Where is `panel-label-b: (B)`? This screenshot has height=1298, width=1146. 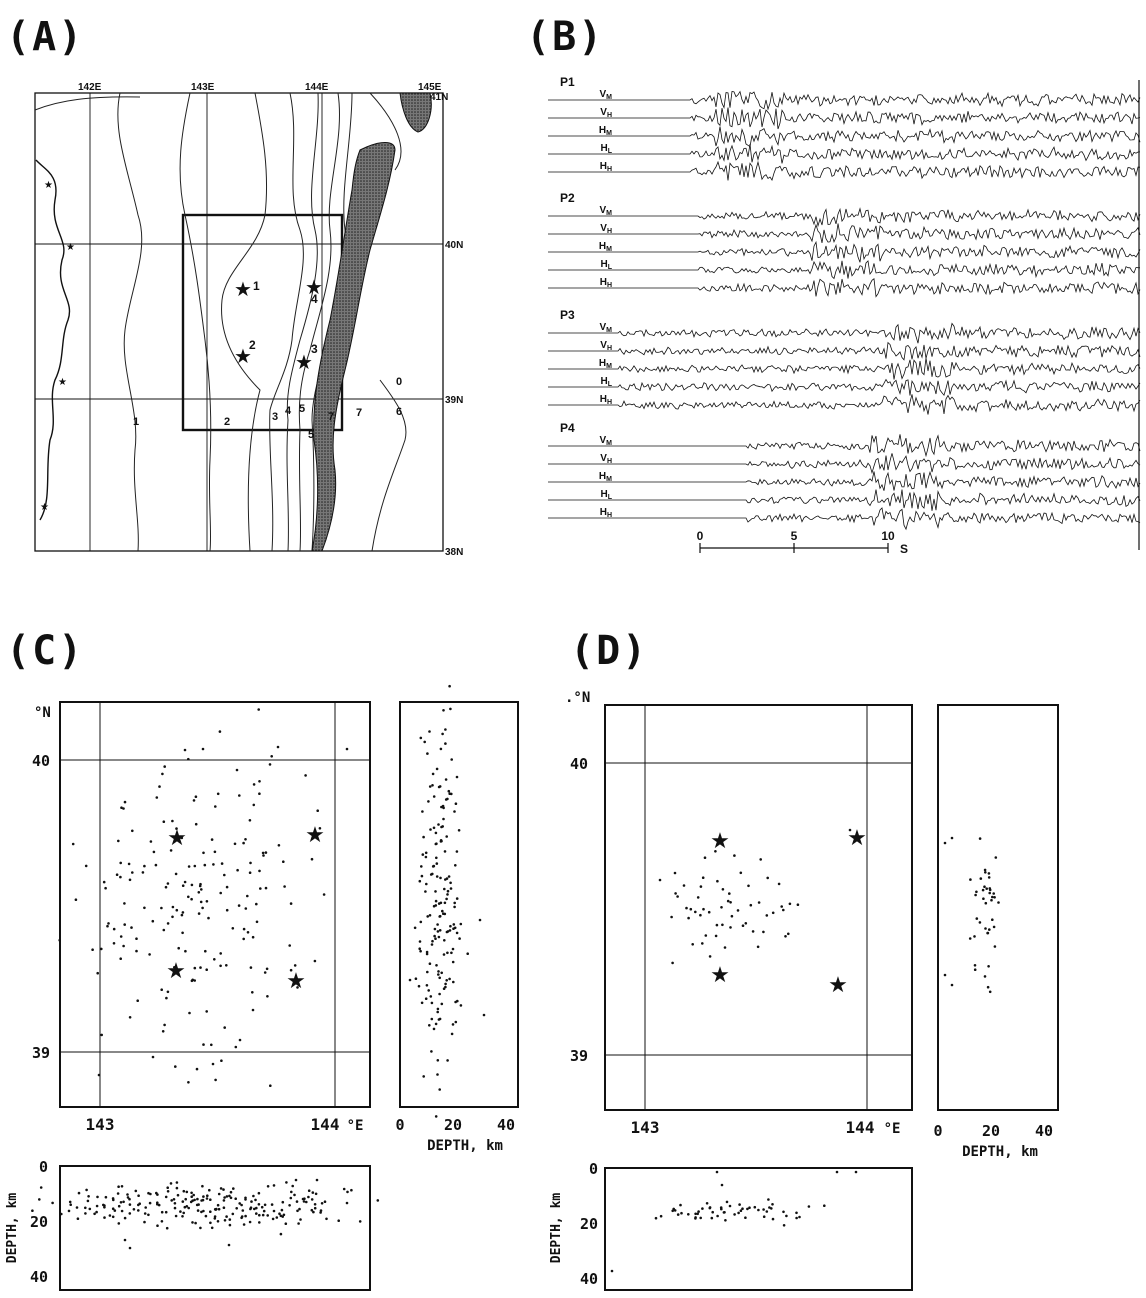
panel-label-b: (B) is located at coordinates (565, 37).